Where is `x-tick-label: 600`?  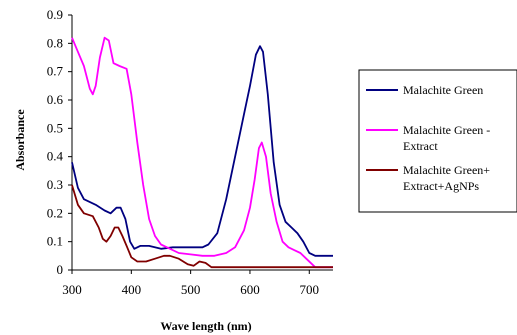
x-tick-label: 600 is located at coordinates (250, 289).